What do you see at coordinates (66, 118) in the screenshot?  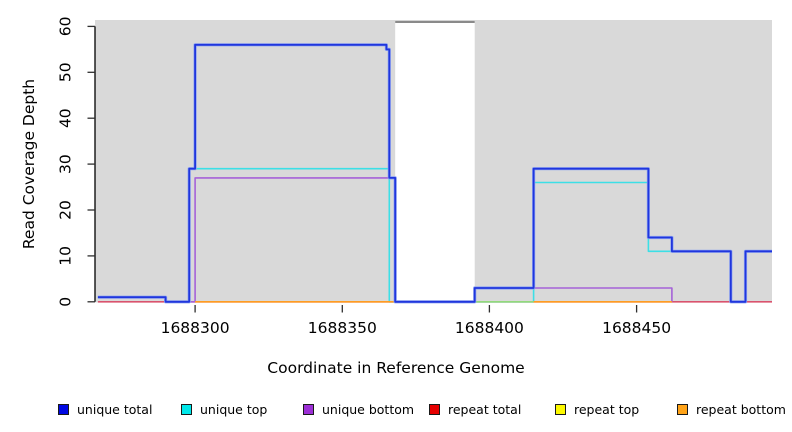 I see `y-tick-label: 40` at bounding box center [66, 118].